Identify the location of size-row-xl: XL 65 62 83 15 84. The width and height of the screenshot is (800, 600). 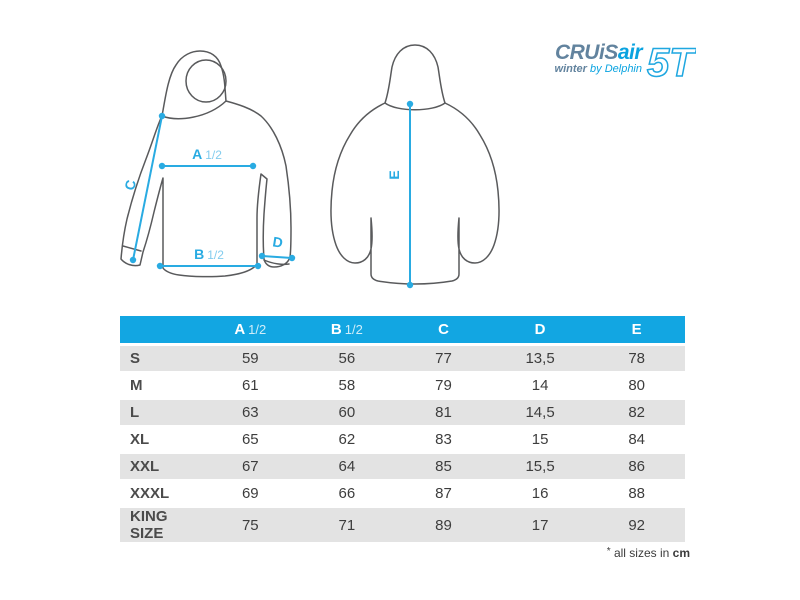
(402, 440).